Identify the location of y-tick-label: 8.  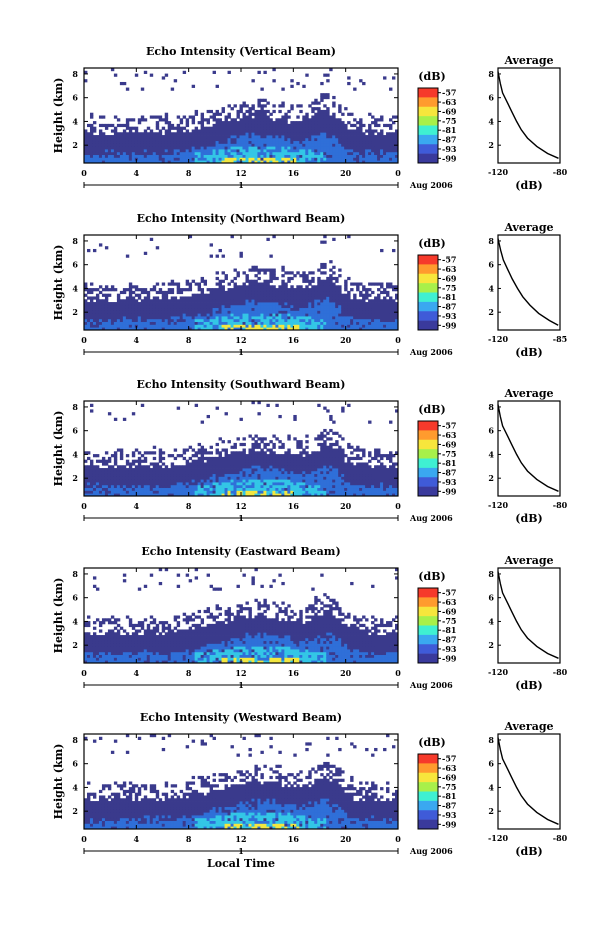
(75, 241).